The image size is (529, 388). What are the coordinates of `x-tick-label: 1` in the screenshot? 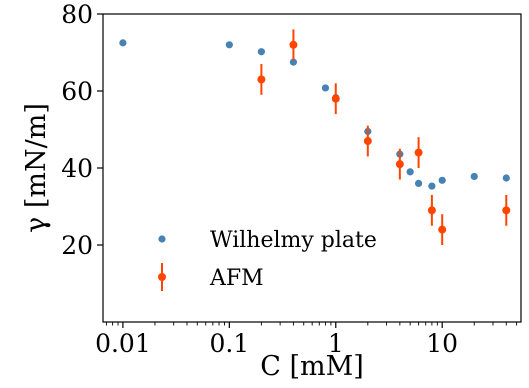 It's located at (336, 343).